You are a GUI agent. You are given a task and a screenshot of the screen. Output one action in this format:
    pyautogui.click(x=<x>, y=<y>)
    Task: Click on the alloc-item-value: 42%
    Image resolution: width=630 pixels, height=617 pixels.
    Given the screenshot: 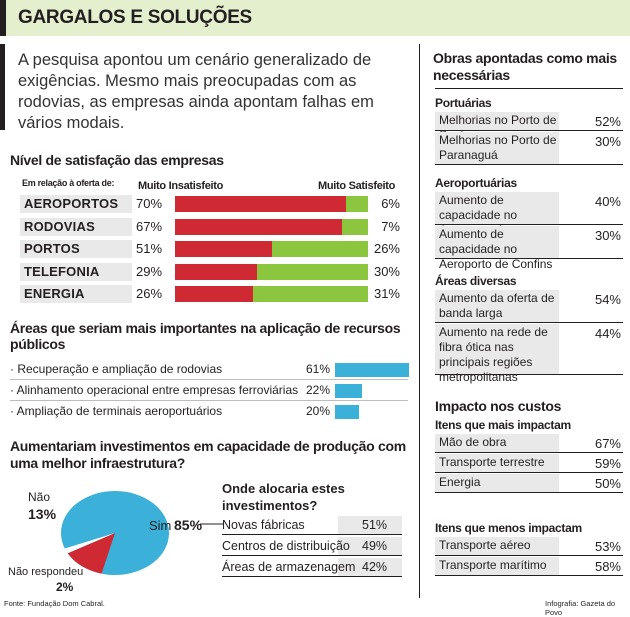 What is the action you would take?
    pyautogui.click(x=375, y=567)
    